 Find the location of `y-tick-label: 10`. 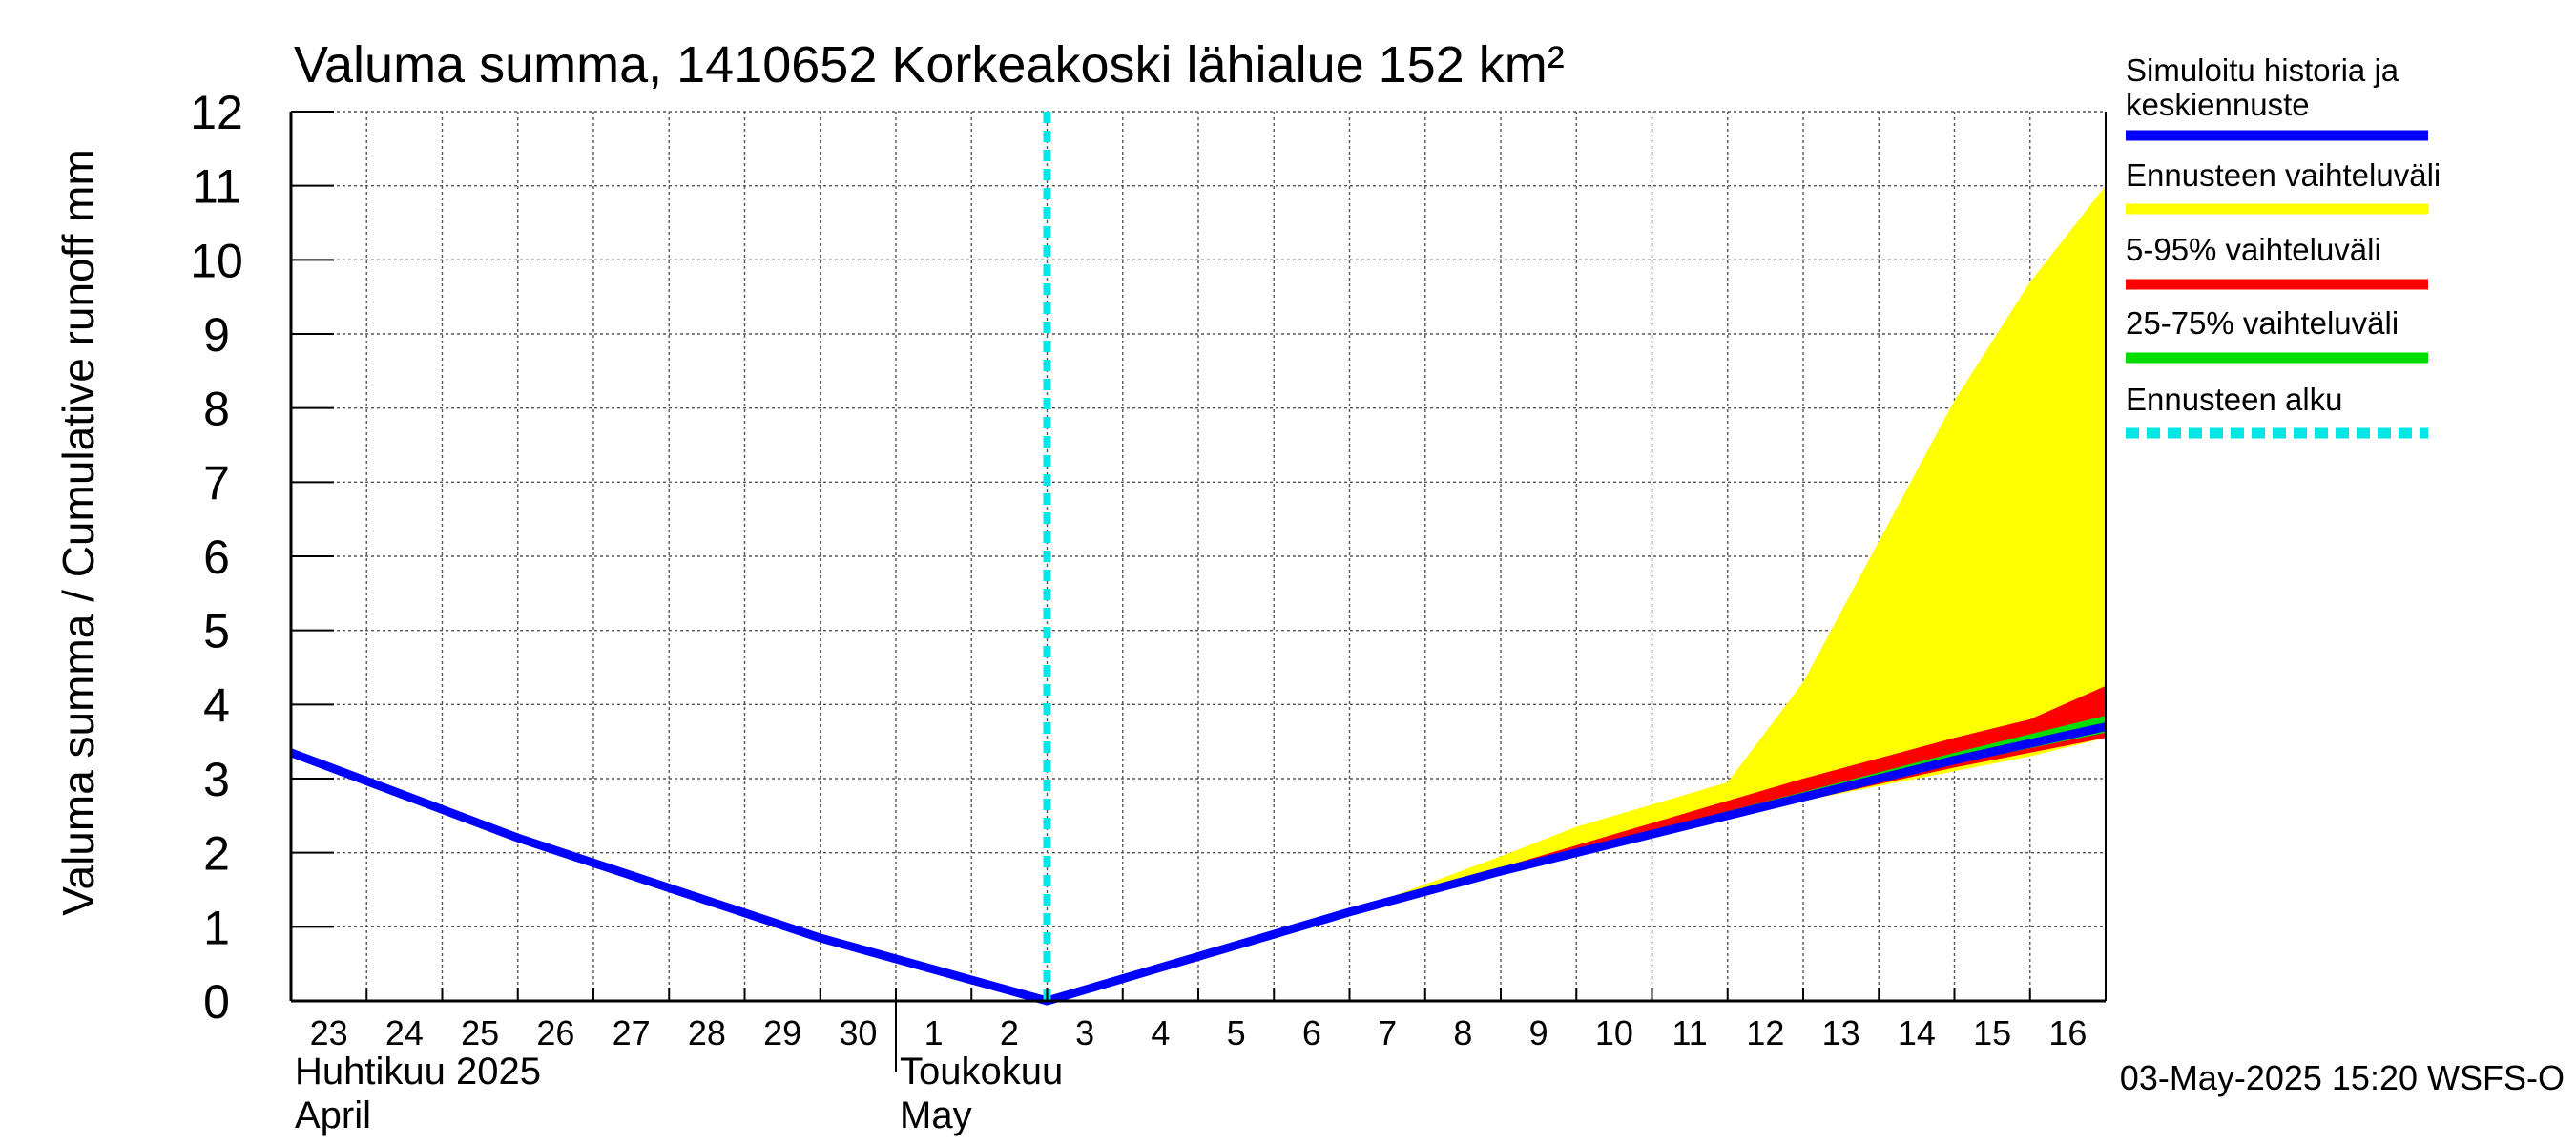

y-tick-label: 10 is located at coordinates (216, 260).